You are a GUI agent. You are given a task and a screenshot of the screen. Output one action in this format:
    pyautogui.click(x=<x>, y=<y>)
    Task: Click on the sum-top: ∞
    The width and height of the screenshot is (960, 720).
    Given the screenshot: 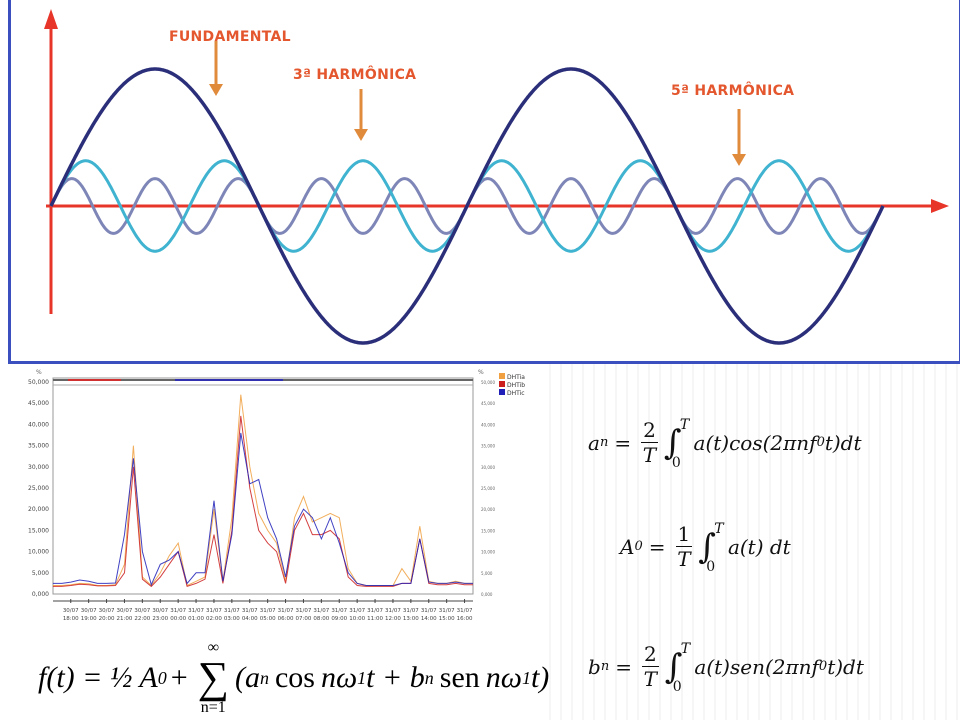 What is the action you would take?
    pyautogui.click(x=213, y=647)
    